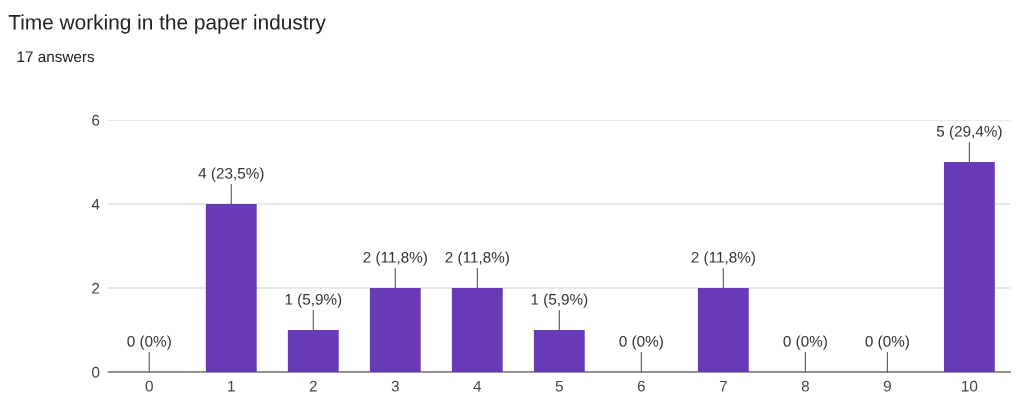 Image resolution: width=1031 pixels, height=400 pixels. I want to click on x-tick-label: 5, so click(559, 386).